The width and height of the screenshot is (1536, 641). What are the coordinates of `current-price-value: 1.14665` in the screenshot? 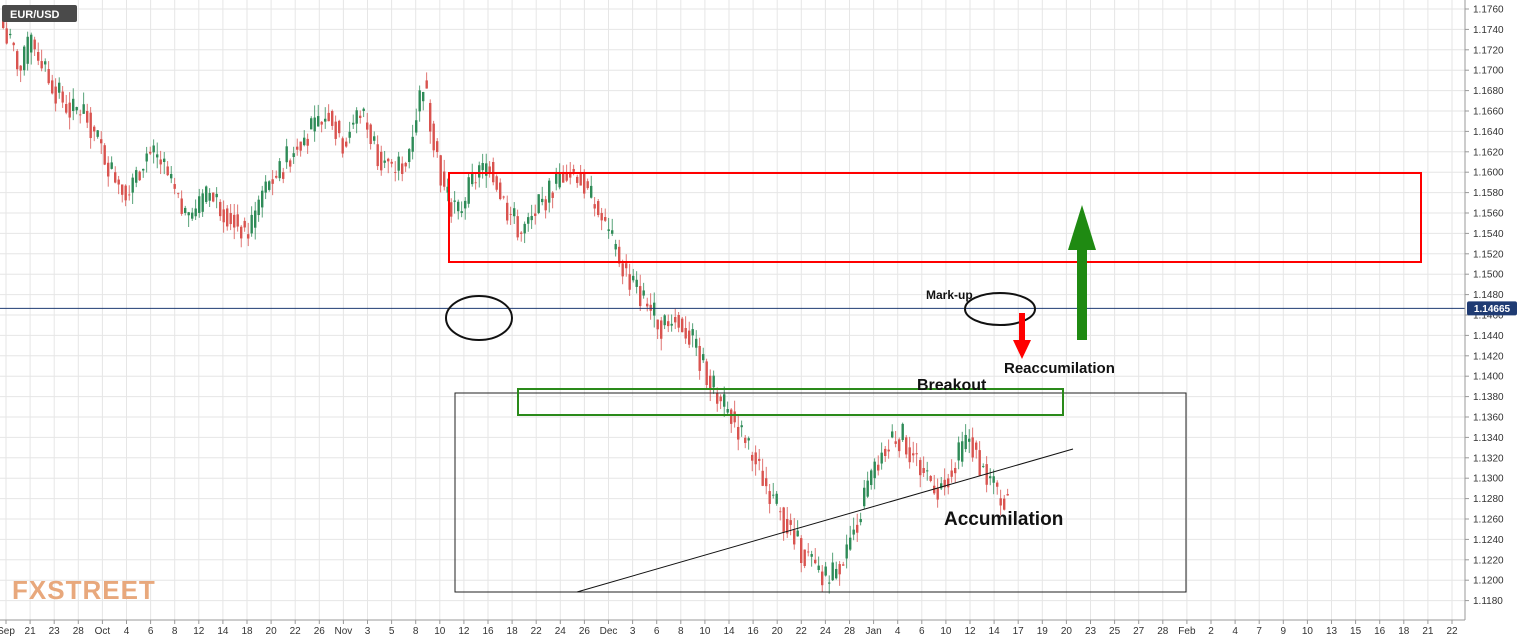 It's located at (1492, 309).